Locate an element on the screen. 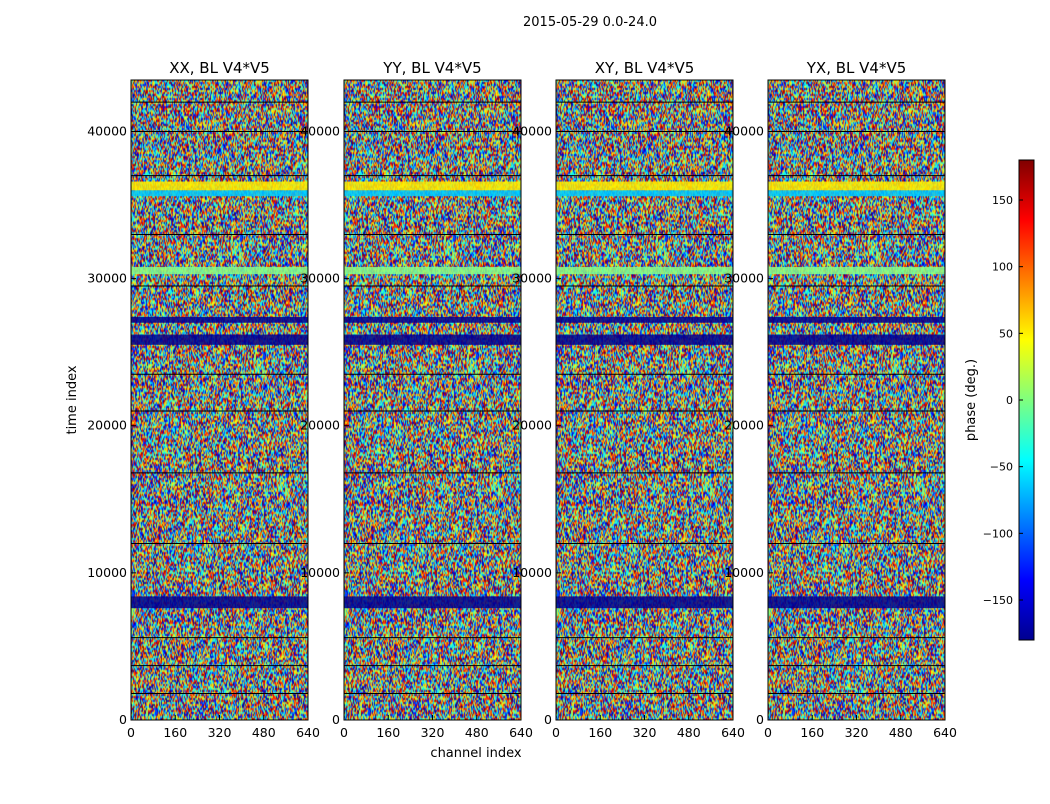  y-axis-label: time index is located at coordinates (72, 399).